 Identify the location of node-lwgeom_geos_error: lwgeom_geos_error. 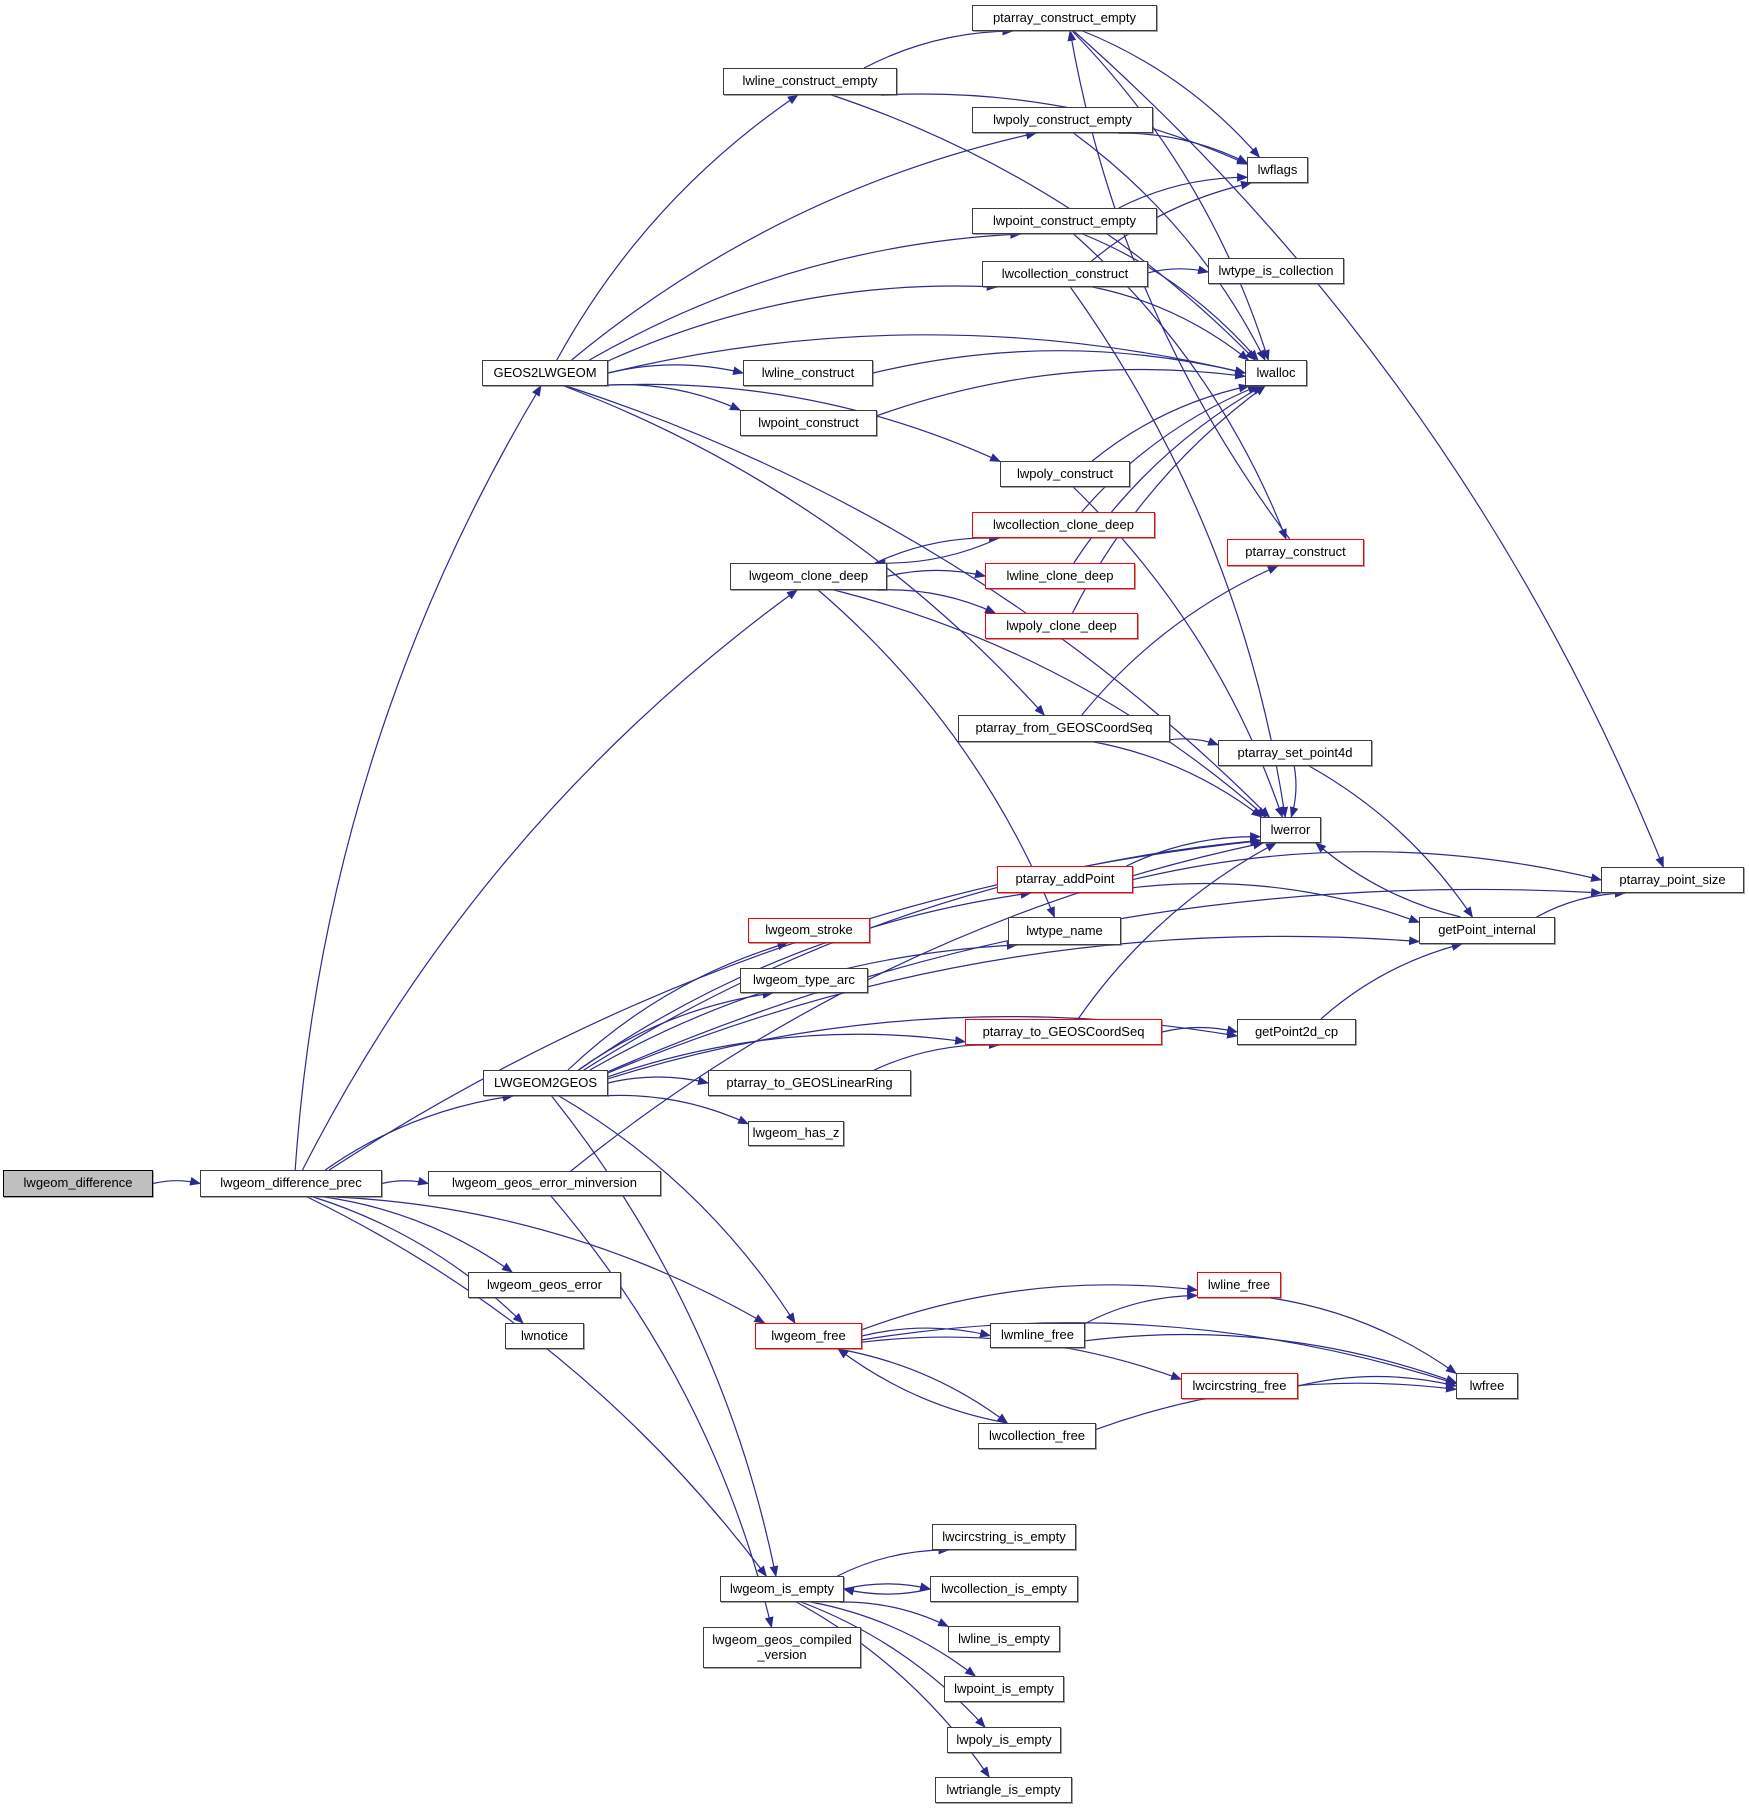
(544, 1285).